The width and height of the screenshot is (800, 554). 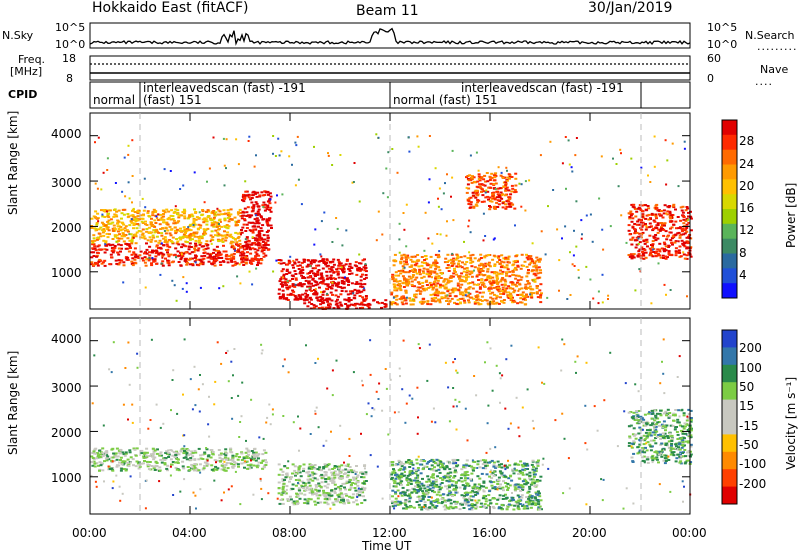 What do you see at coordinates (390, 36) in the screenshot?
I see `nsky-trace` at bounding box center [390, 36].